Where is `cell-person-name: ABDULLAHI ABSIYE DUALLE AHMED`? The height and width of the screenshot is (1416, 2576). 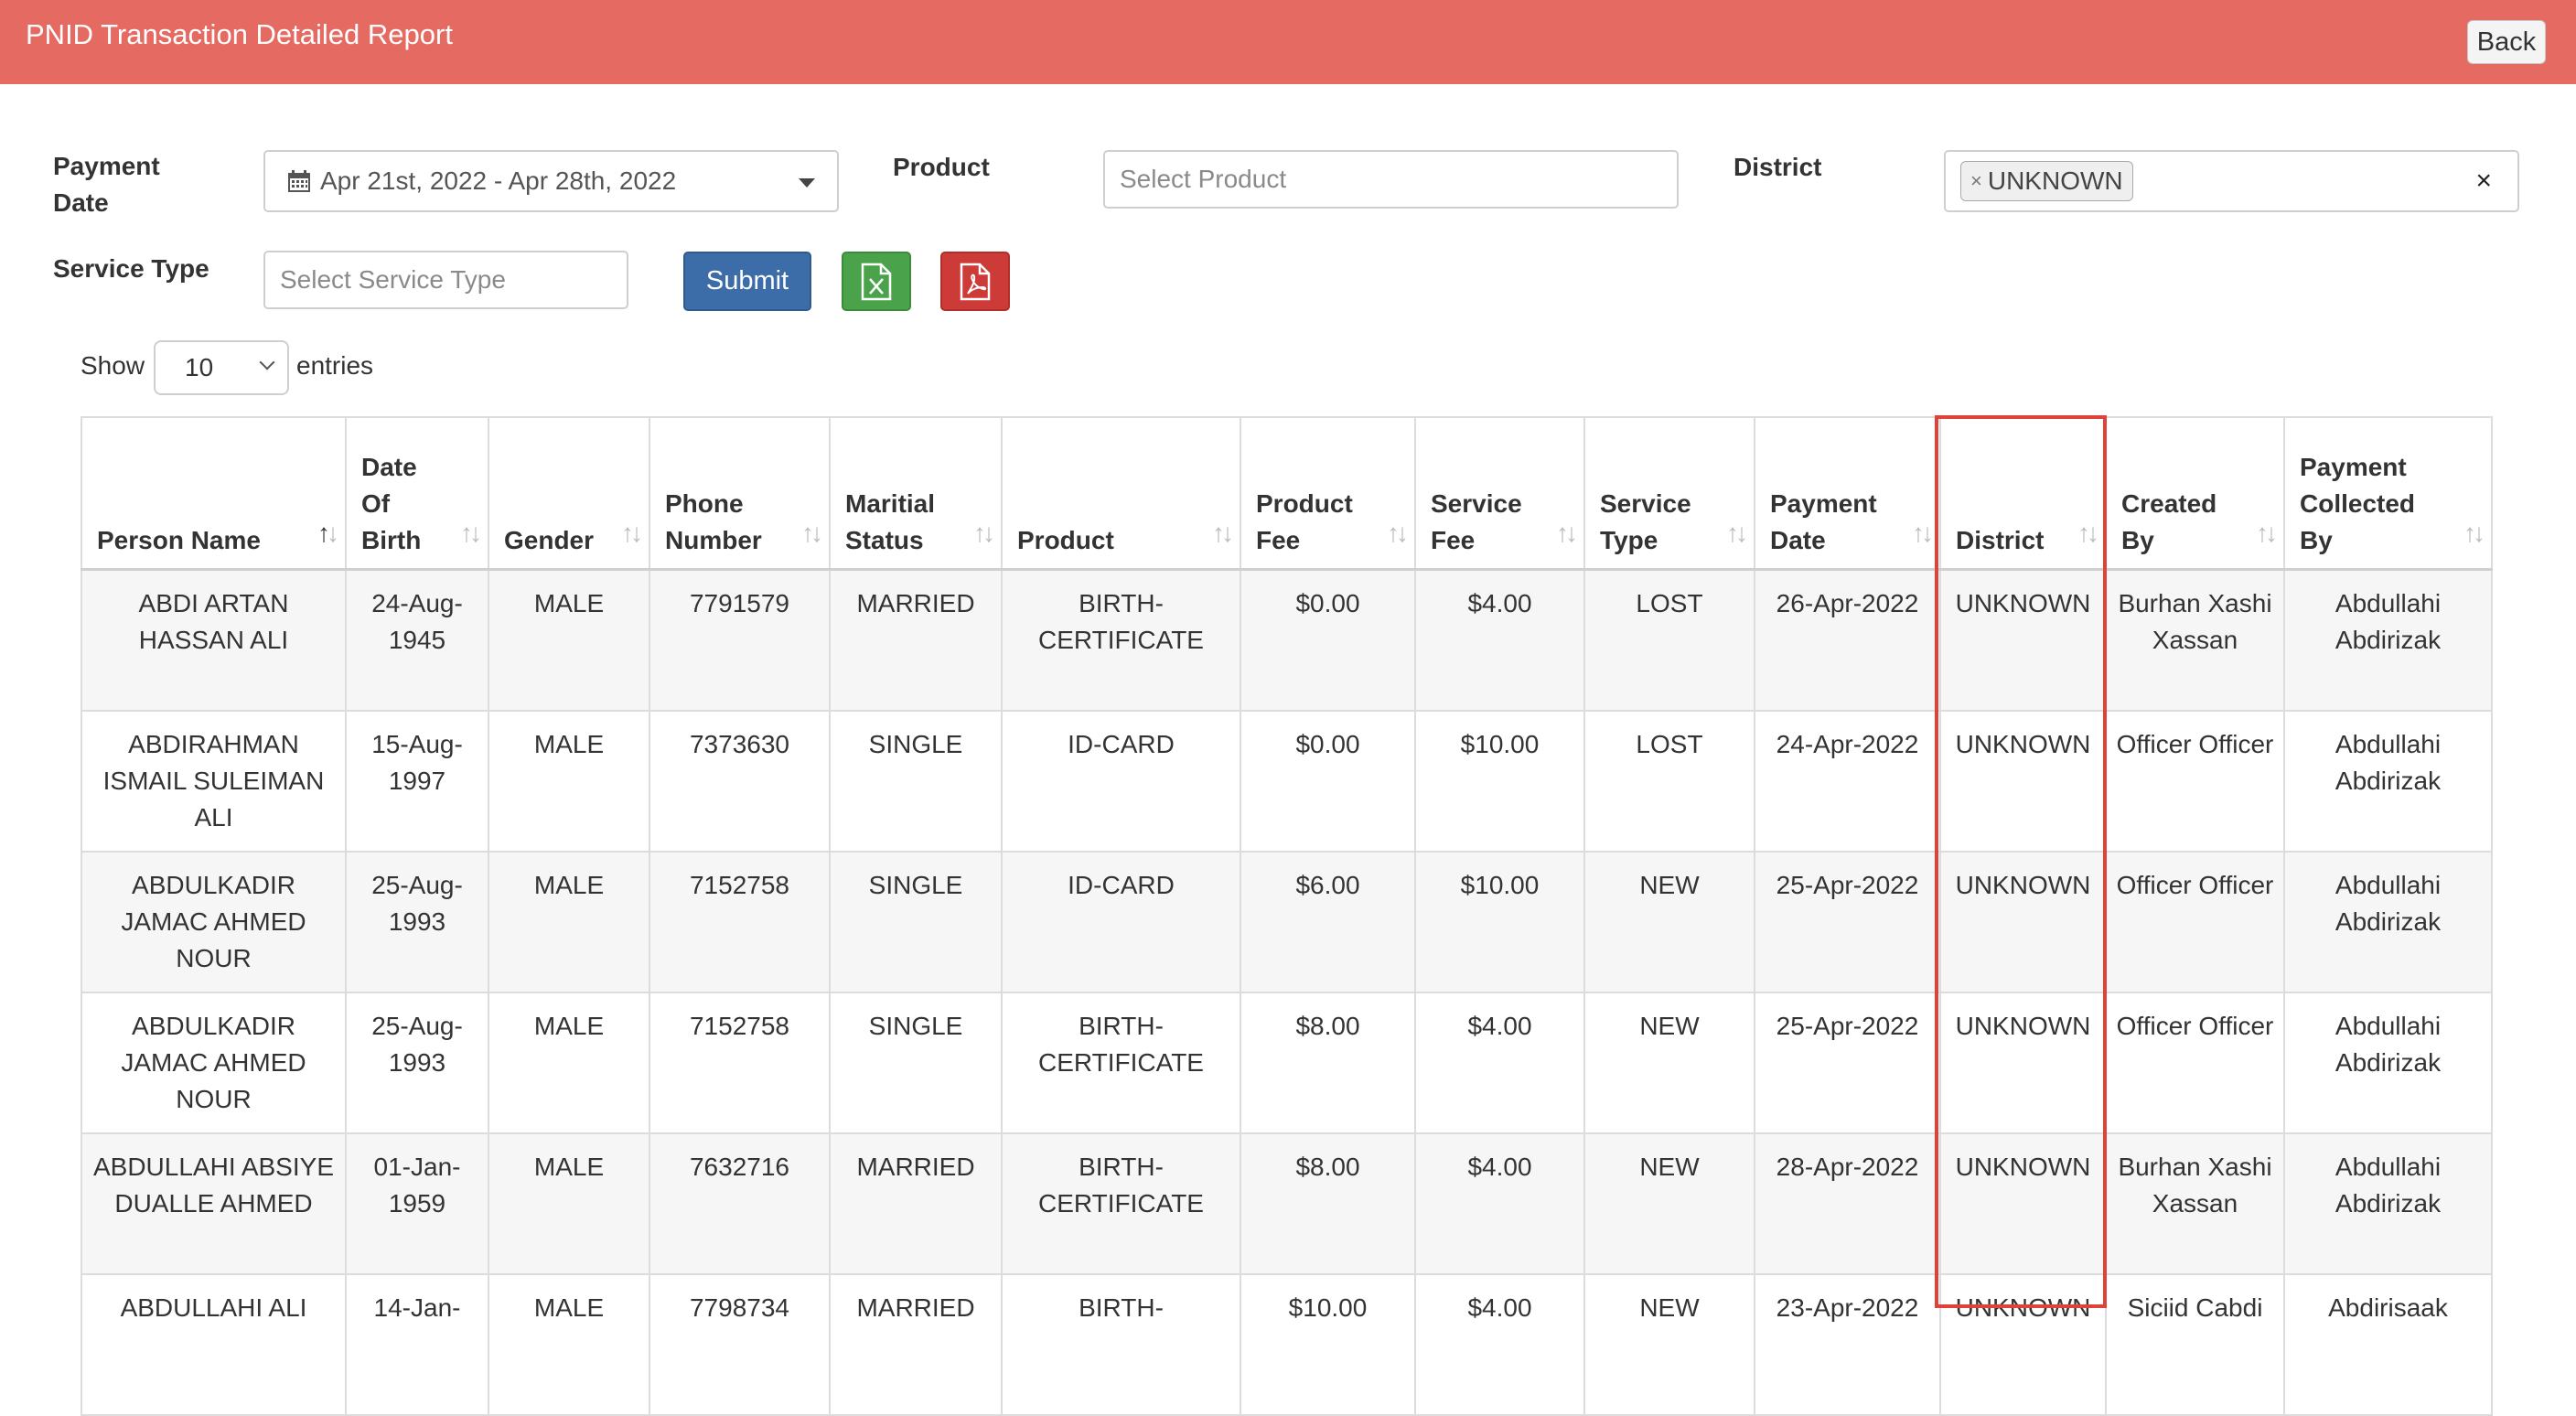 cell-person-name: ABDULLAHI ABSIYE DUALLE AHMED is located at coordinates (213, 1203).